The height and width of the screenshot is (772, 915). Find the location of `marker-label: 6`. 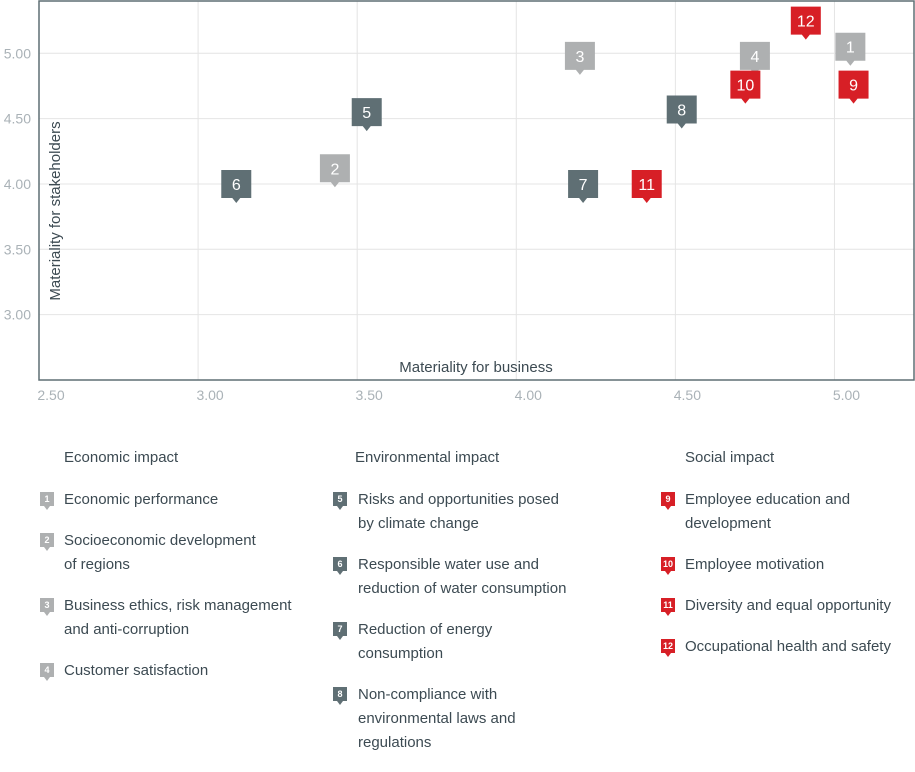

marker-label: 6 is located at coordinates (236, 185).